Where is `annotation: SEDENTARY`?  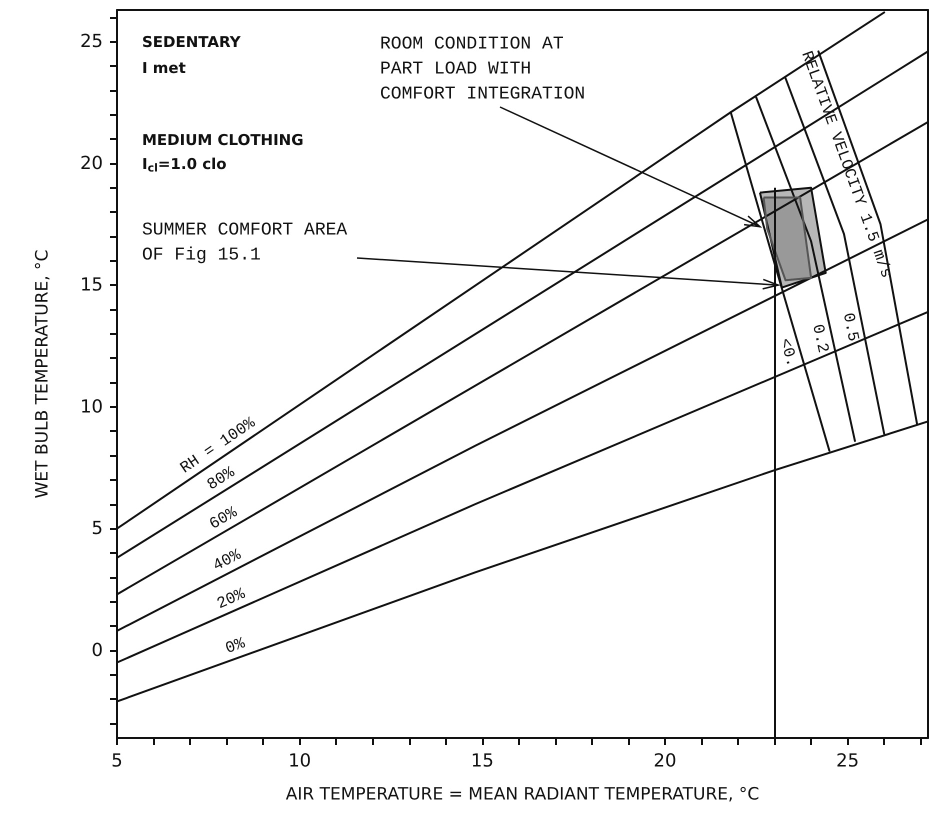
annotation: SEDENTARY is located at coordinates (192, 42).